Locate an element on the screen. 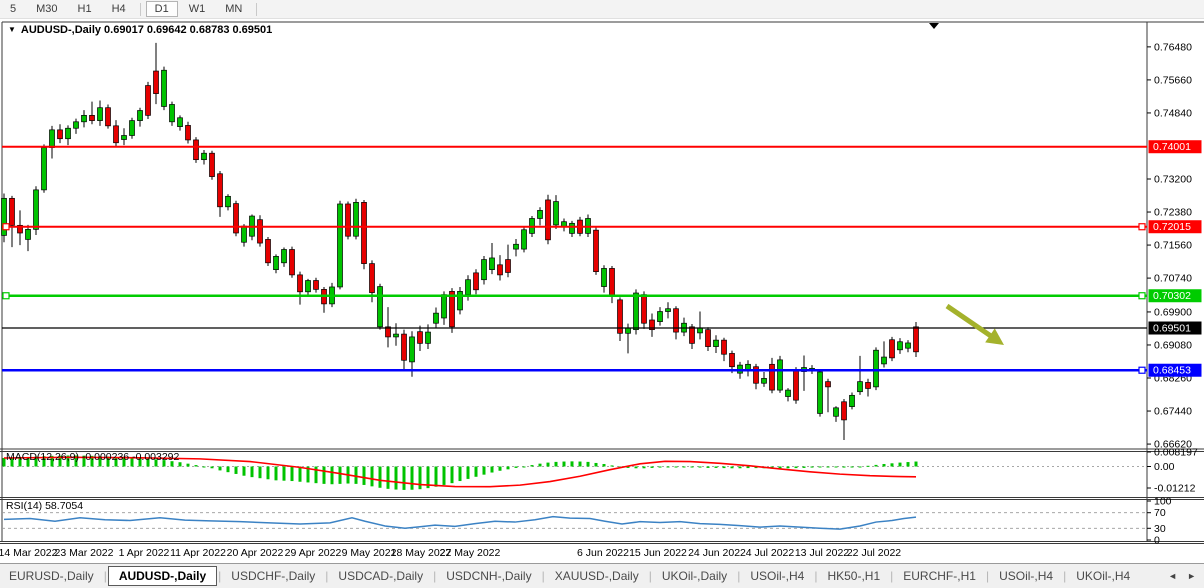 The image size is (1204, 588). timeframe-button-mn: MN is located at coordinates (234, 9).